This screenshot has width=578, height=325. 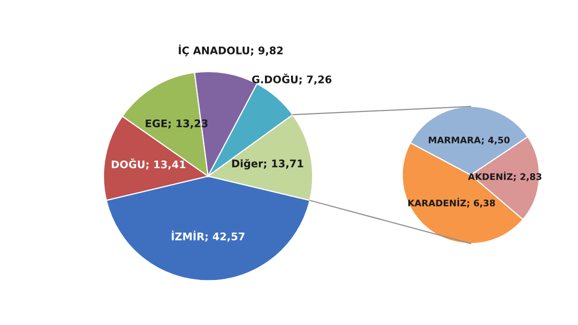 What do you see at coordinates (230, 50) in the screenshot?
I see `slice-label: İÇ ANADOLU; 9,82` at bounding box center [230, 50].